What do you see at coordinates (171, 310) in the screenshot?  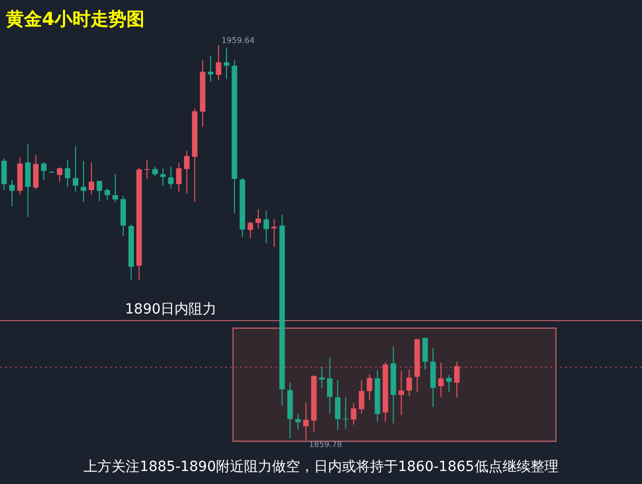 I see `ref-line-label: 1890日内阻力` at bounding box center [171, 310].